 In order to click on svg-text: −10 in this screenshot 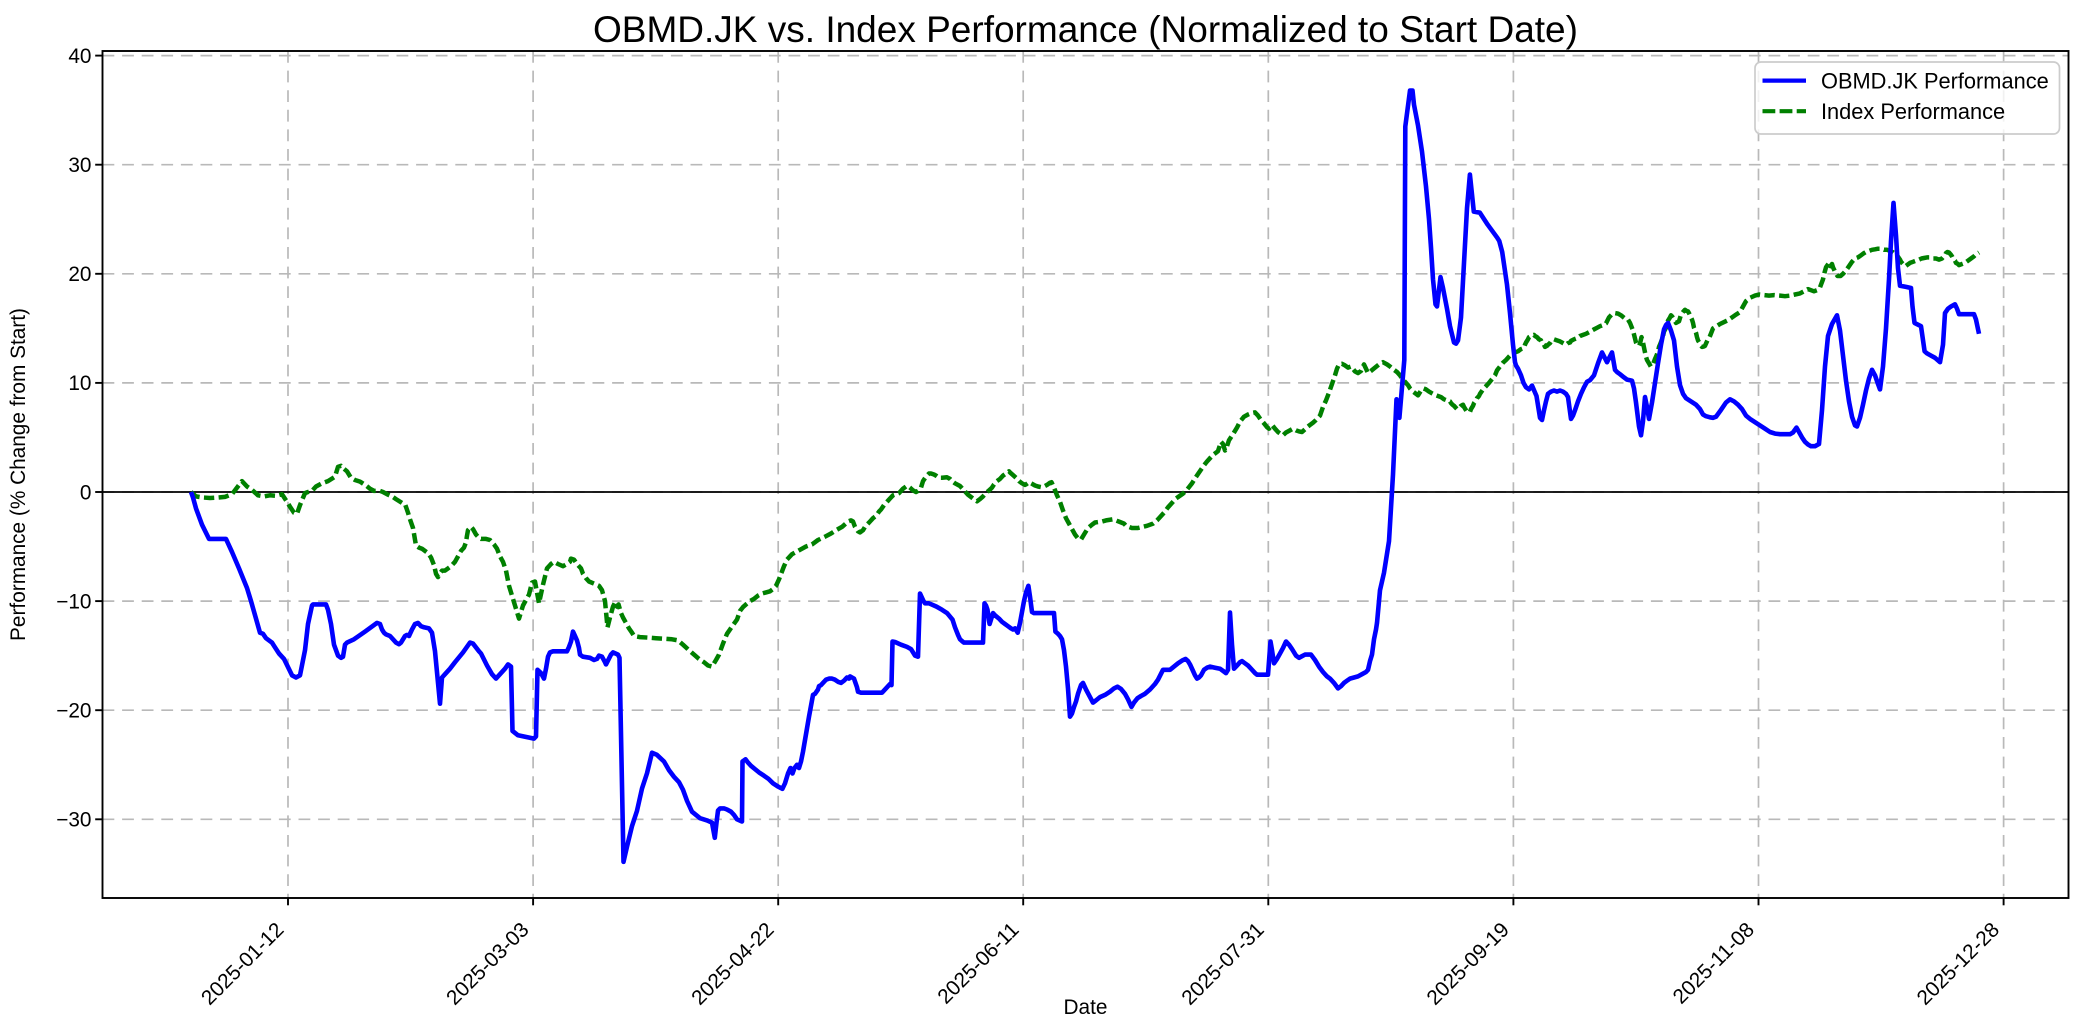, I will do `click(73, 601)`.